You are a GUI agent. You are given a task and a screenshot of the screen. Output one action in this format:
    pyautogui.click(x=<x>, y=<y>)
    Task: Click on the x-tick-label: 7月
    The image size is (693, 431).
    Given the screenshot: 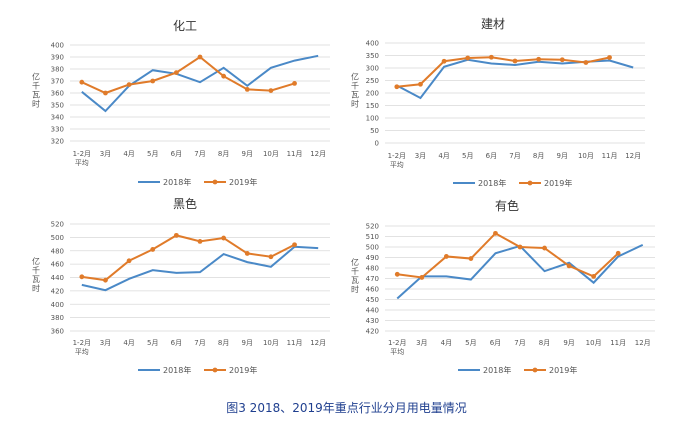 What is the action you would take?
    pyautogui.click(x=514, y=156)
    